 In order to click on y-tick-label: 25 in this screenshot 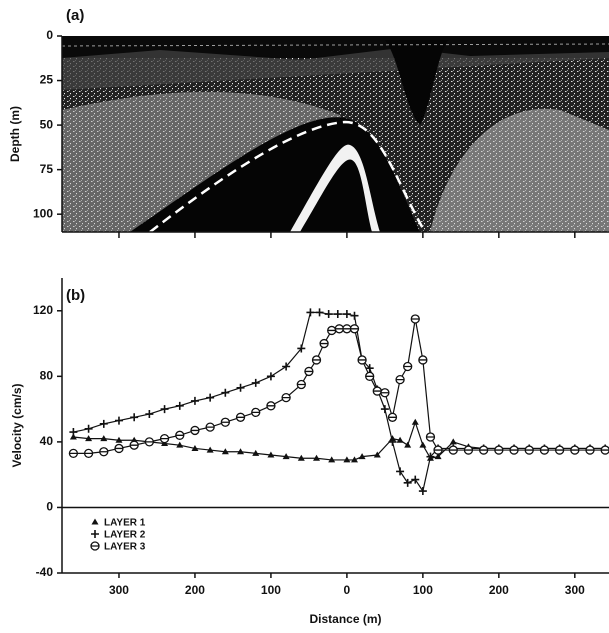, I will do `click(47, 80)`.